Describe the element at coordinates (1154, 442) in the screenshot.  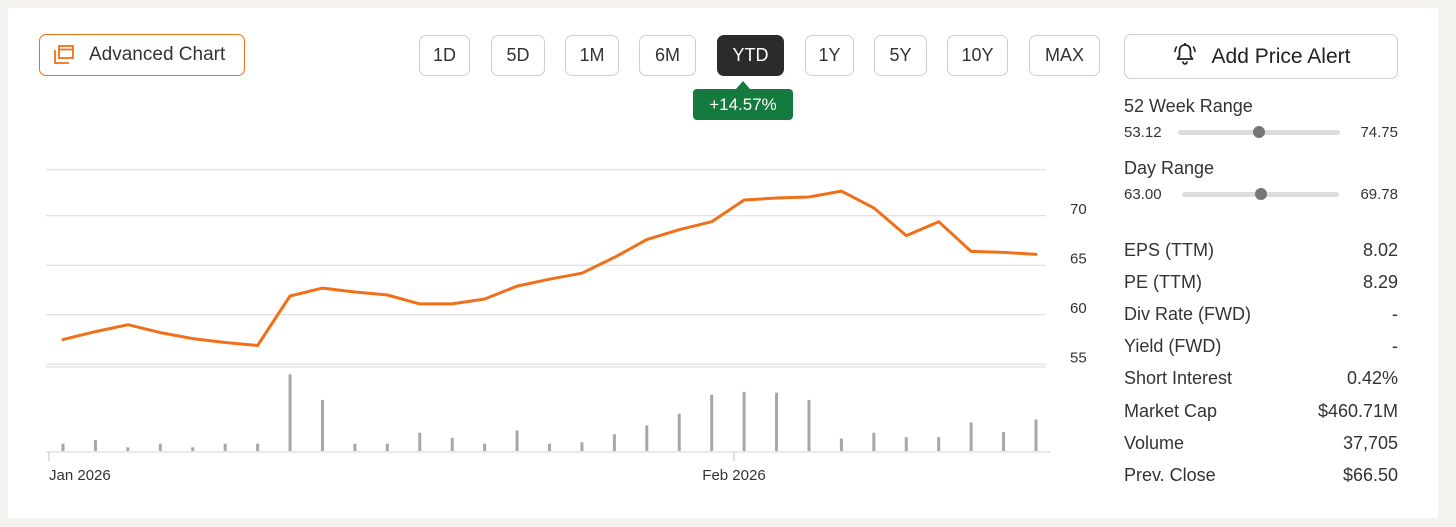
I see `stat-label: Volume` at that location.